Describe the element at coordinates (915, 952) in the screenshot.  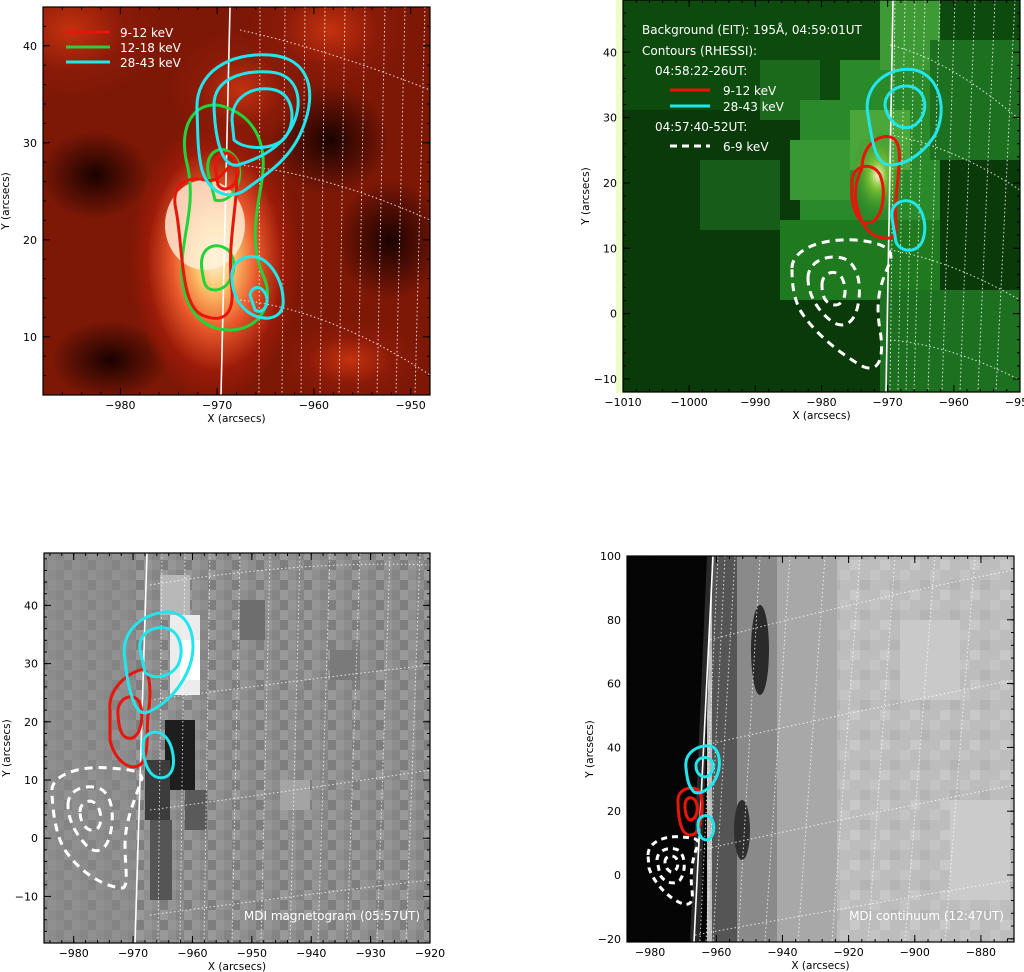
I see `x-tick-label: −900` at that location.